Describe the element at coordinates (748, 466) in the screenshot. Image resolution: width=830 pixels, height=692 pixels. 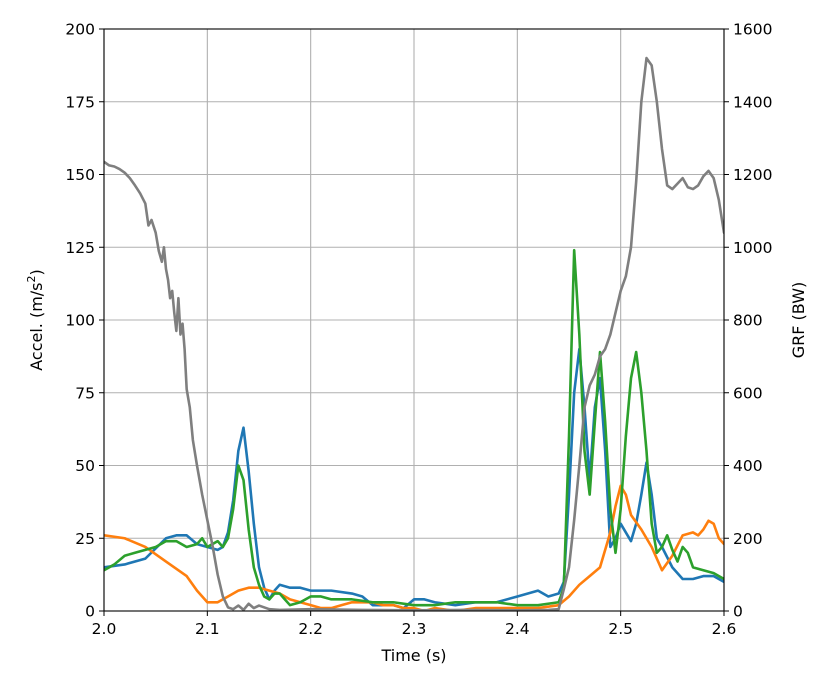
I see `y-right-tick-label: 400` at that location.